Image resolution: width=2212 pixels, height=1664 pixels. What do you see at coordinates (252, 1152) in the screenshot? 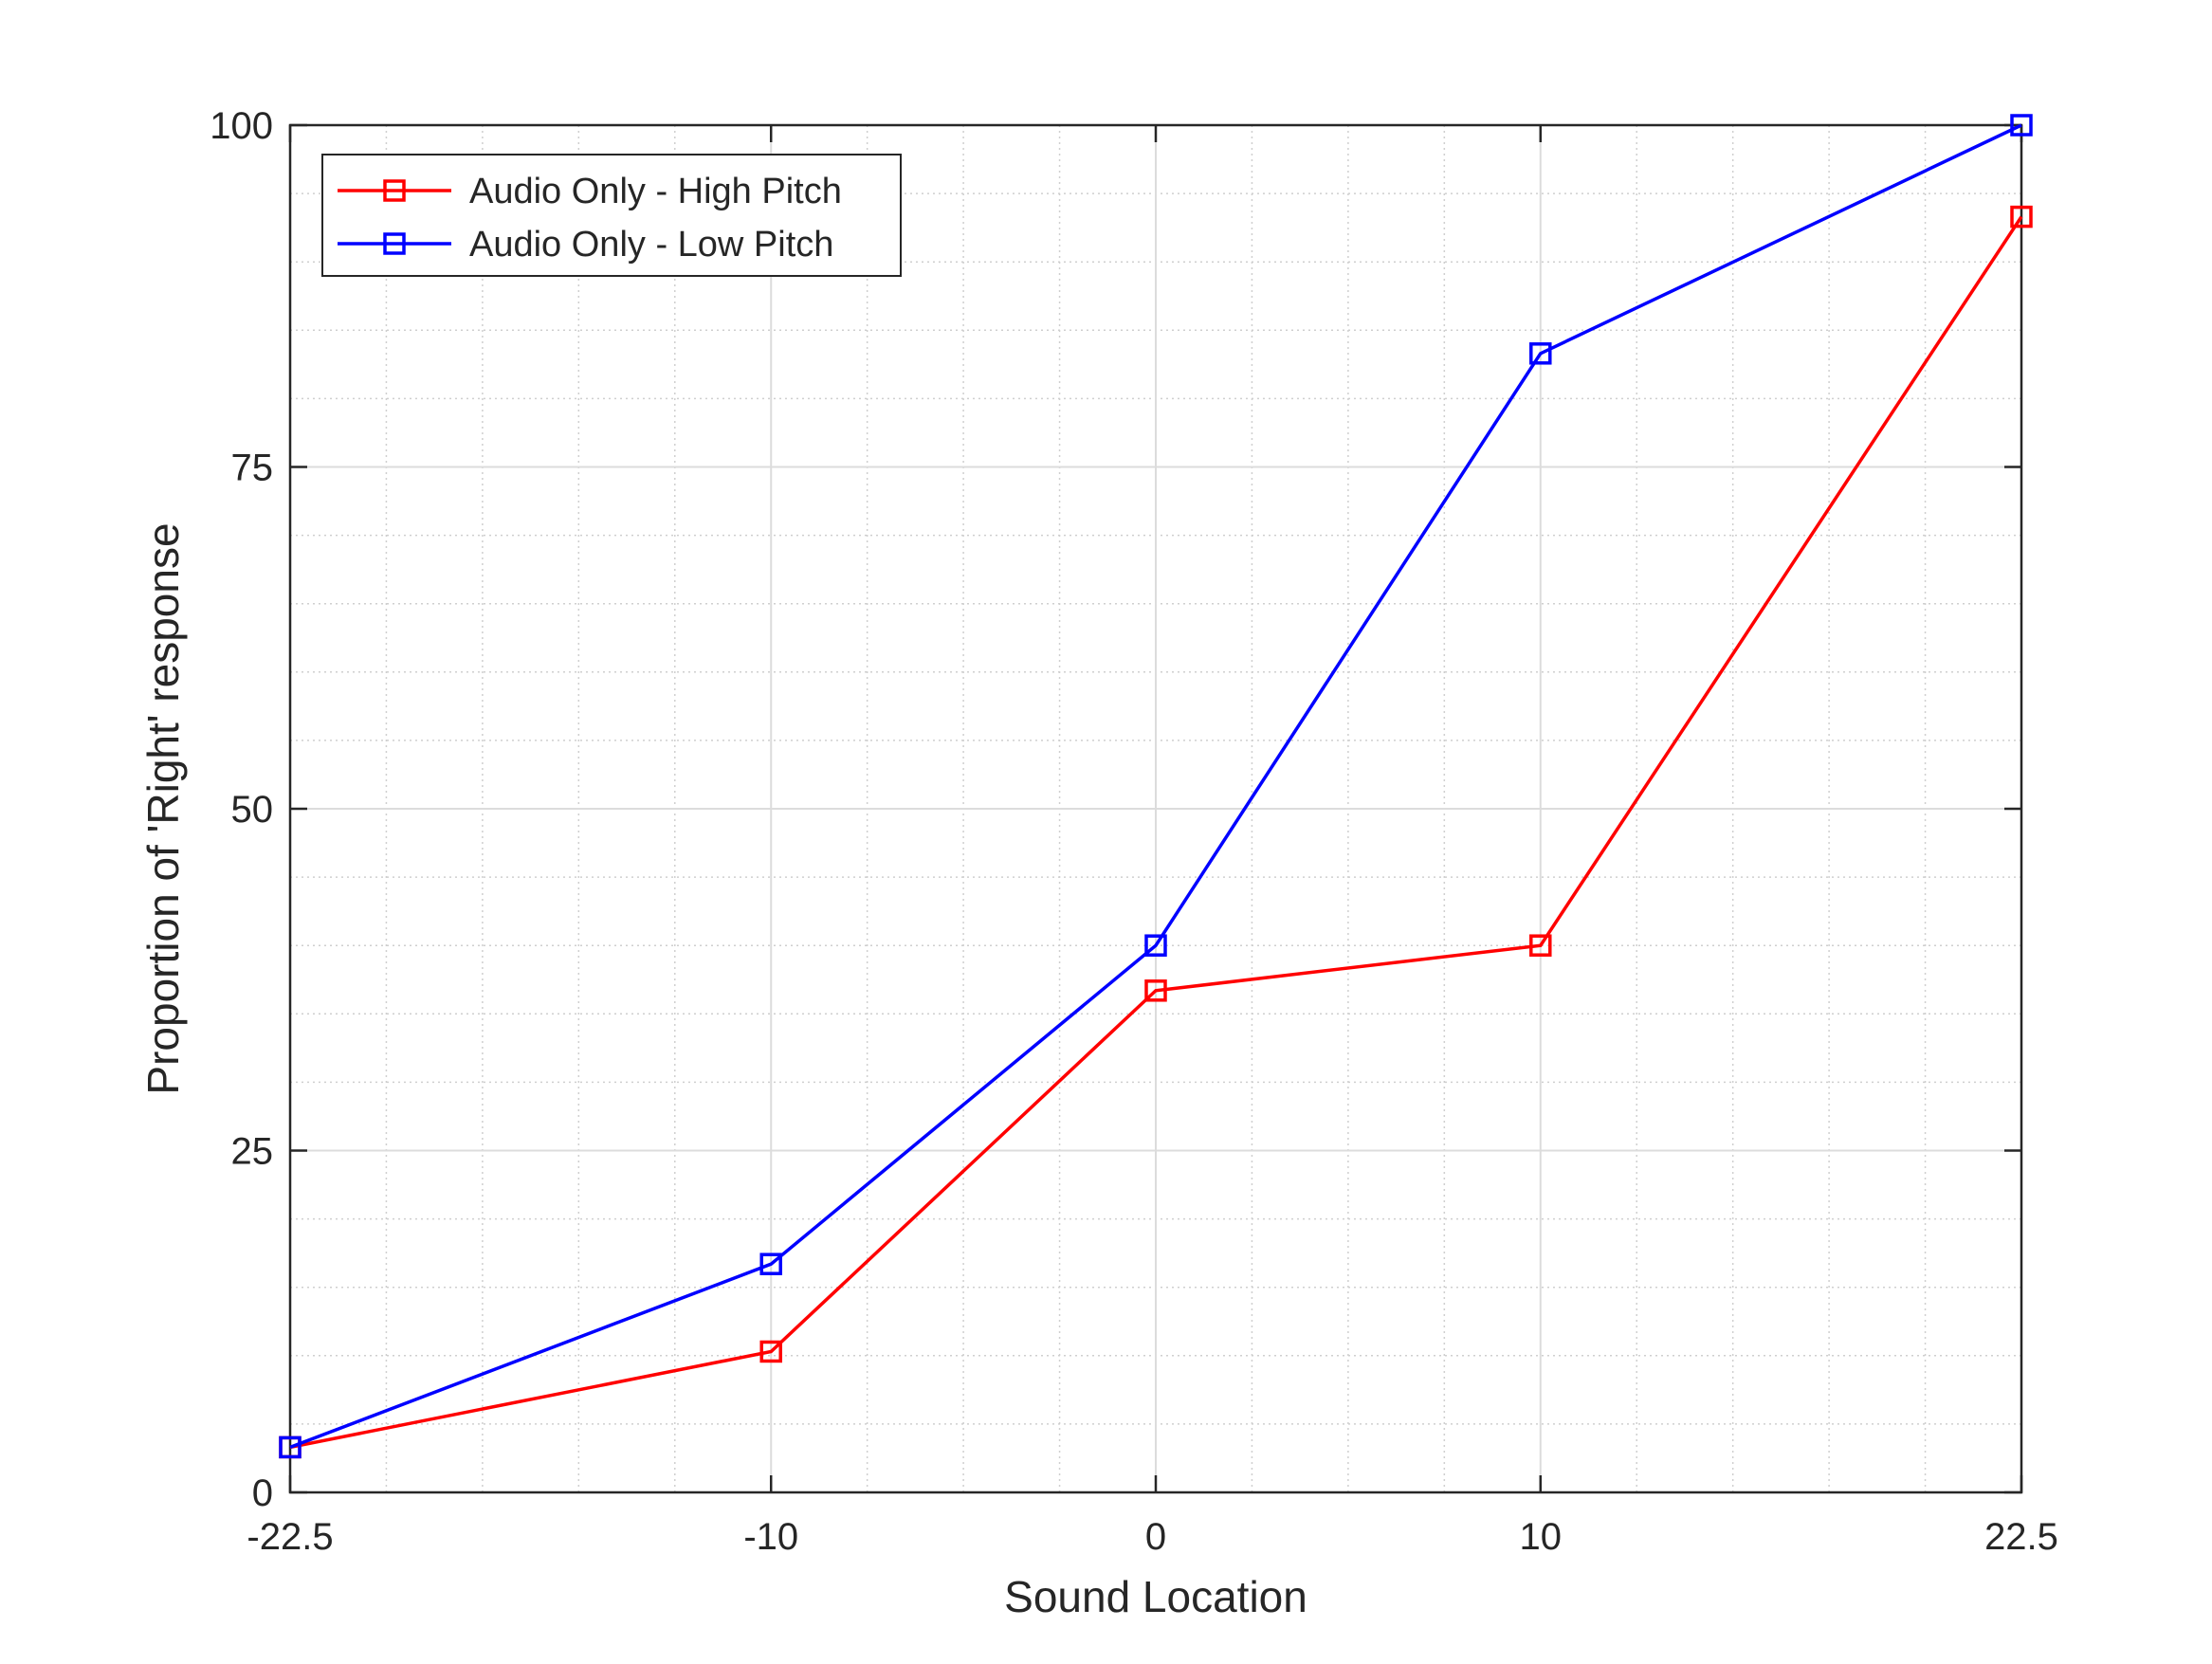
I see `y-tick-label: 25` at bounding box center [252, 1152].